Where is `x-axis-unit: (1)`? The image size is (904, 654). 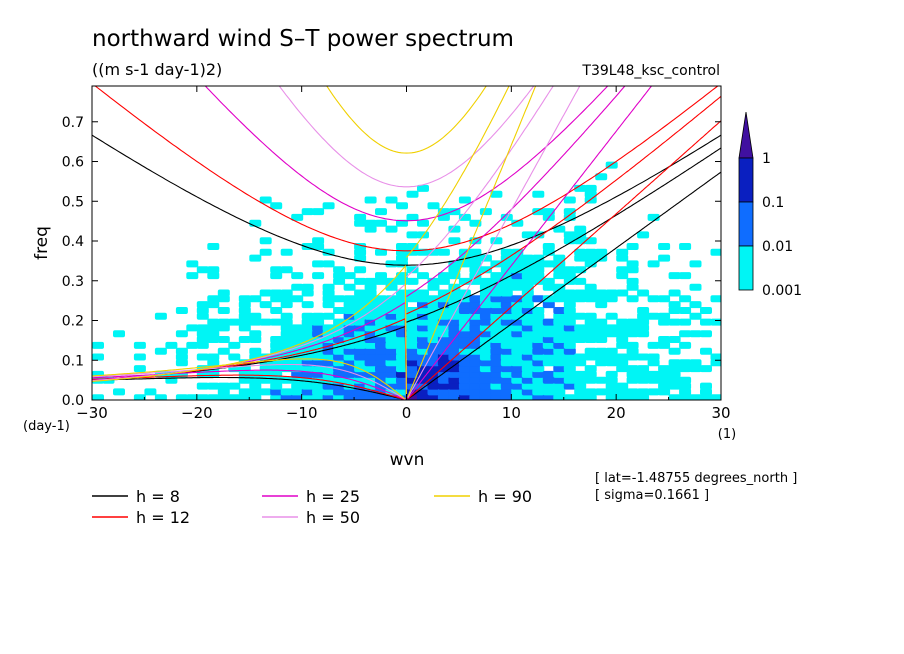 x-axis-unit: (1) is located at coordinates (727, 434).